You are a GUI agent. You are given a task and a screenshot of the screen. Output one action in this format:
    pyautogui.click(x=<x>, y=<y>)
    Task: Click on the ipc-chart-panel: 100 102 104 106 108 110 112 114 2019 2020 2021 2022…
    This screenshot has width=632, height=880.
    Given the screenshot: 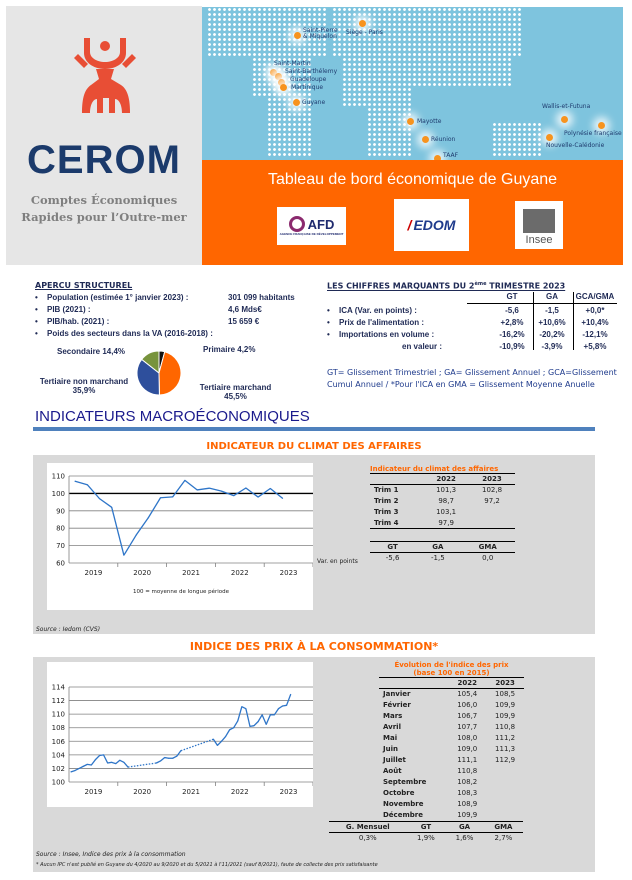 What is the action you would take?
    pyautogui.click(x=180, y=734)
    